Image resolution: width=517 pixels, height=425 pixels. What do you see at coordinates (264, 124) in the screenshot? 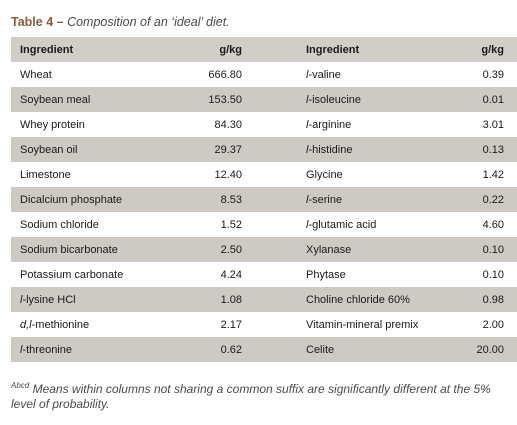
I see `table-row: Whey protein 84.30 l-arginine 3.01` at bounding box center [264, 124].